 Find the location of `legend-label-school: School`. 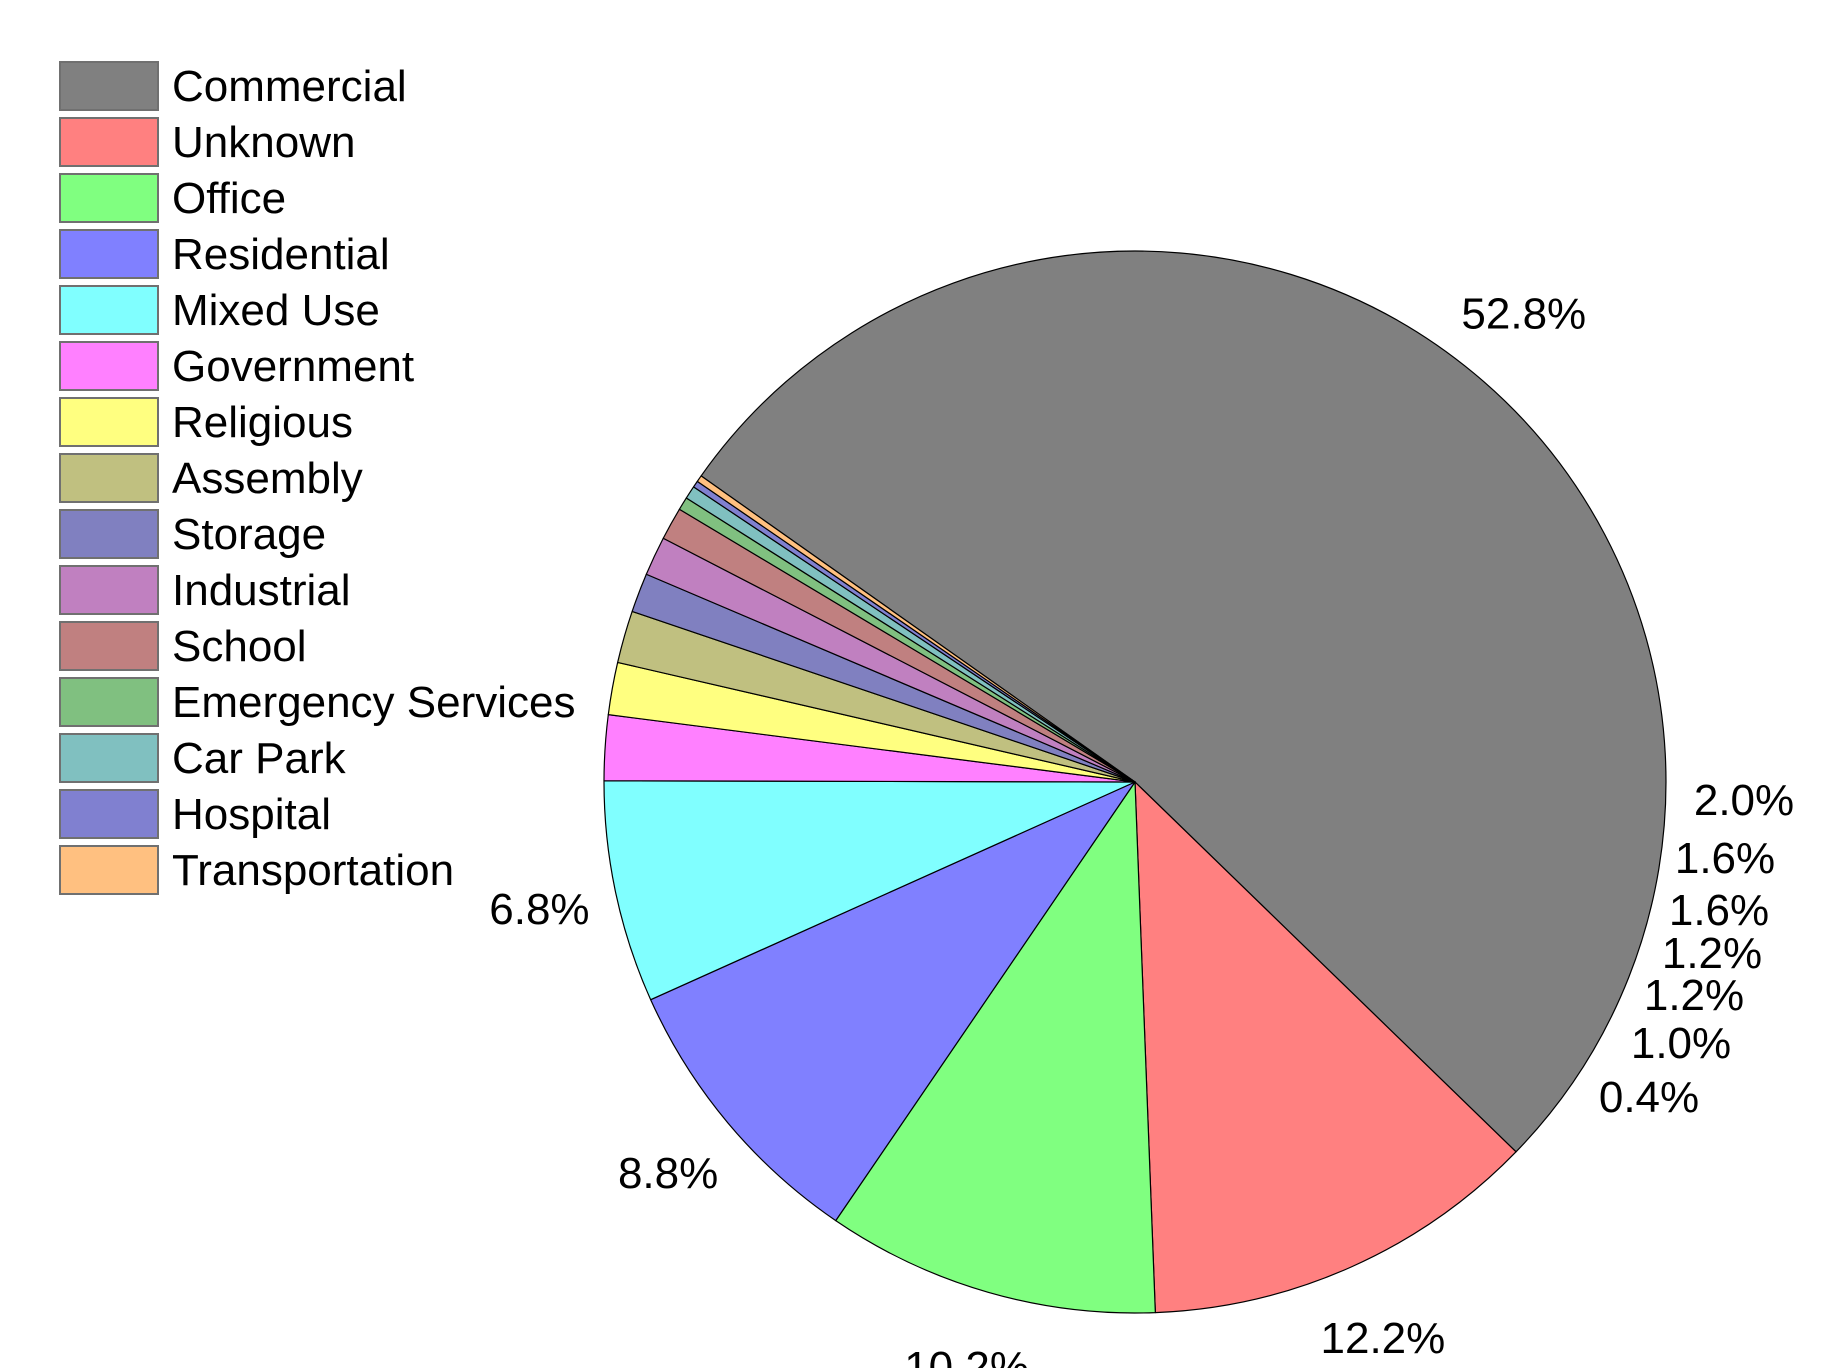

legend-label-school: School is located at coordinates (239, 646).